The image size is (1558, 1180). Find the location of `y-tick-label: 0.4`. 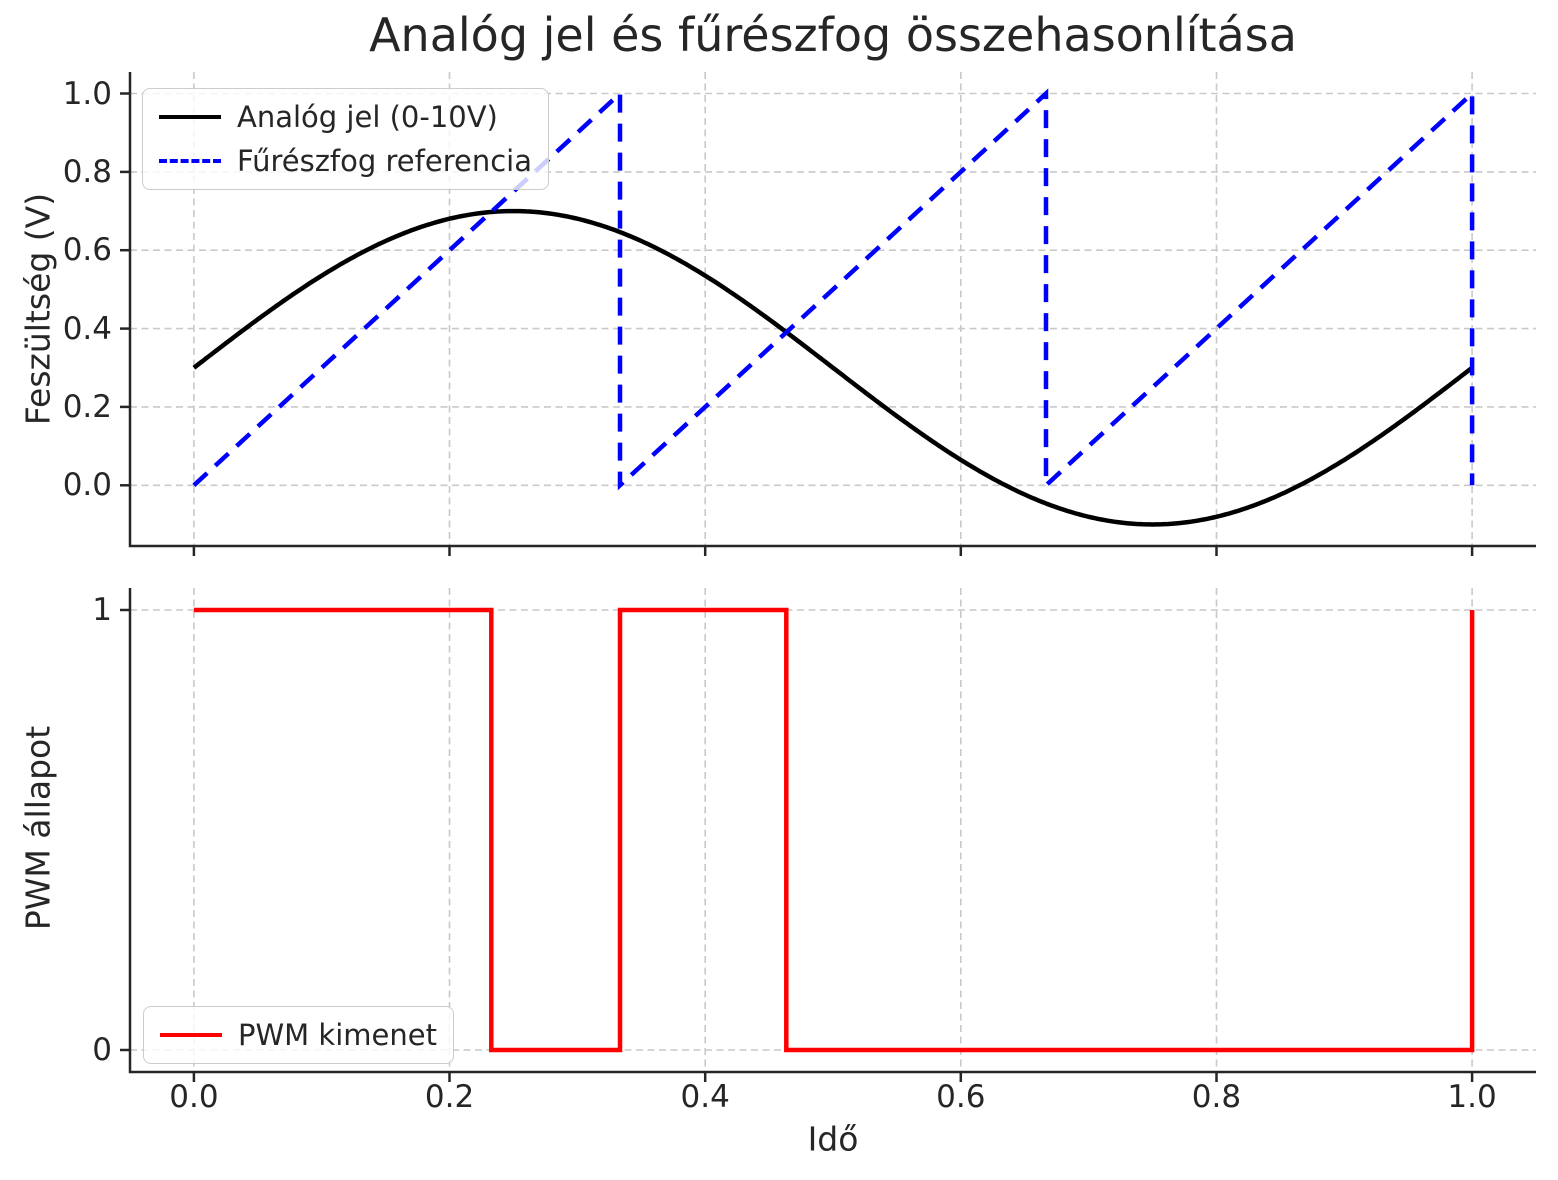

y-tick-label: 0.4 is located at coordinates (87, 328).